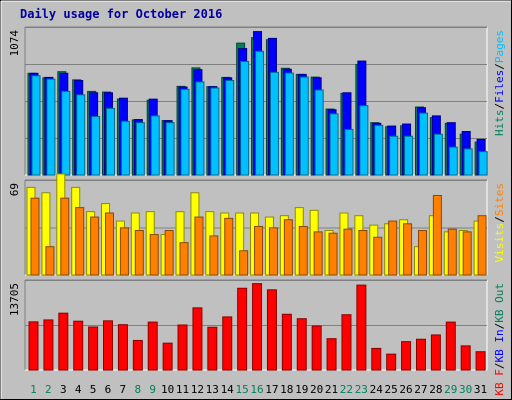  Describe the element at coordinates (121, 14) in the screenshot. I see `chart-title: Daily usage for October 2016` at that location.